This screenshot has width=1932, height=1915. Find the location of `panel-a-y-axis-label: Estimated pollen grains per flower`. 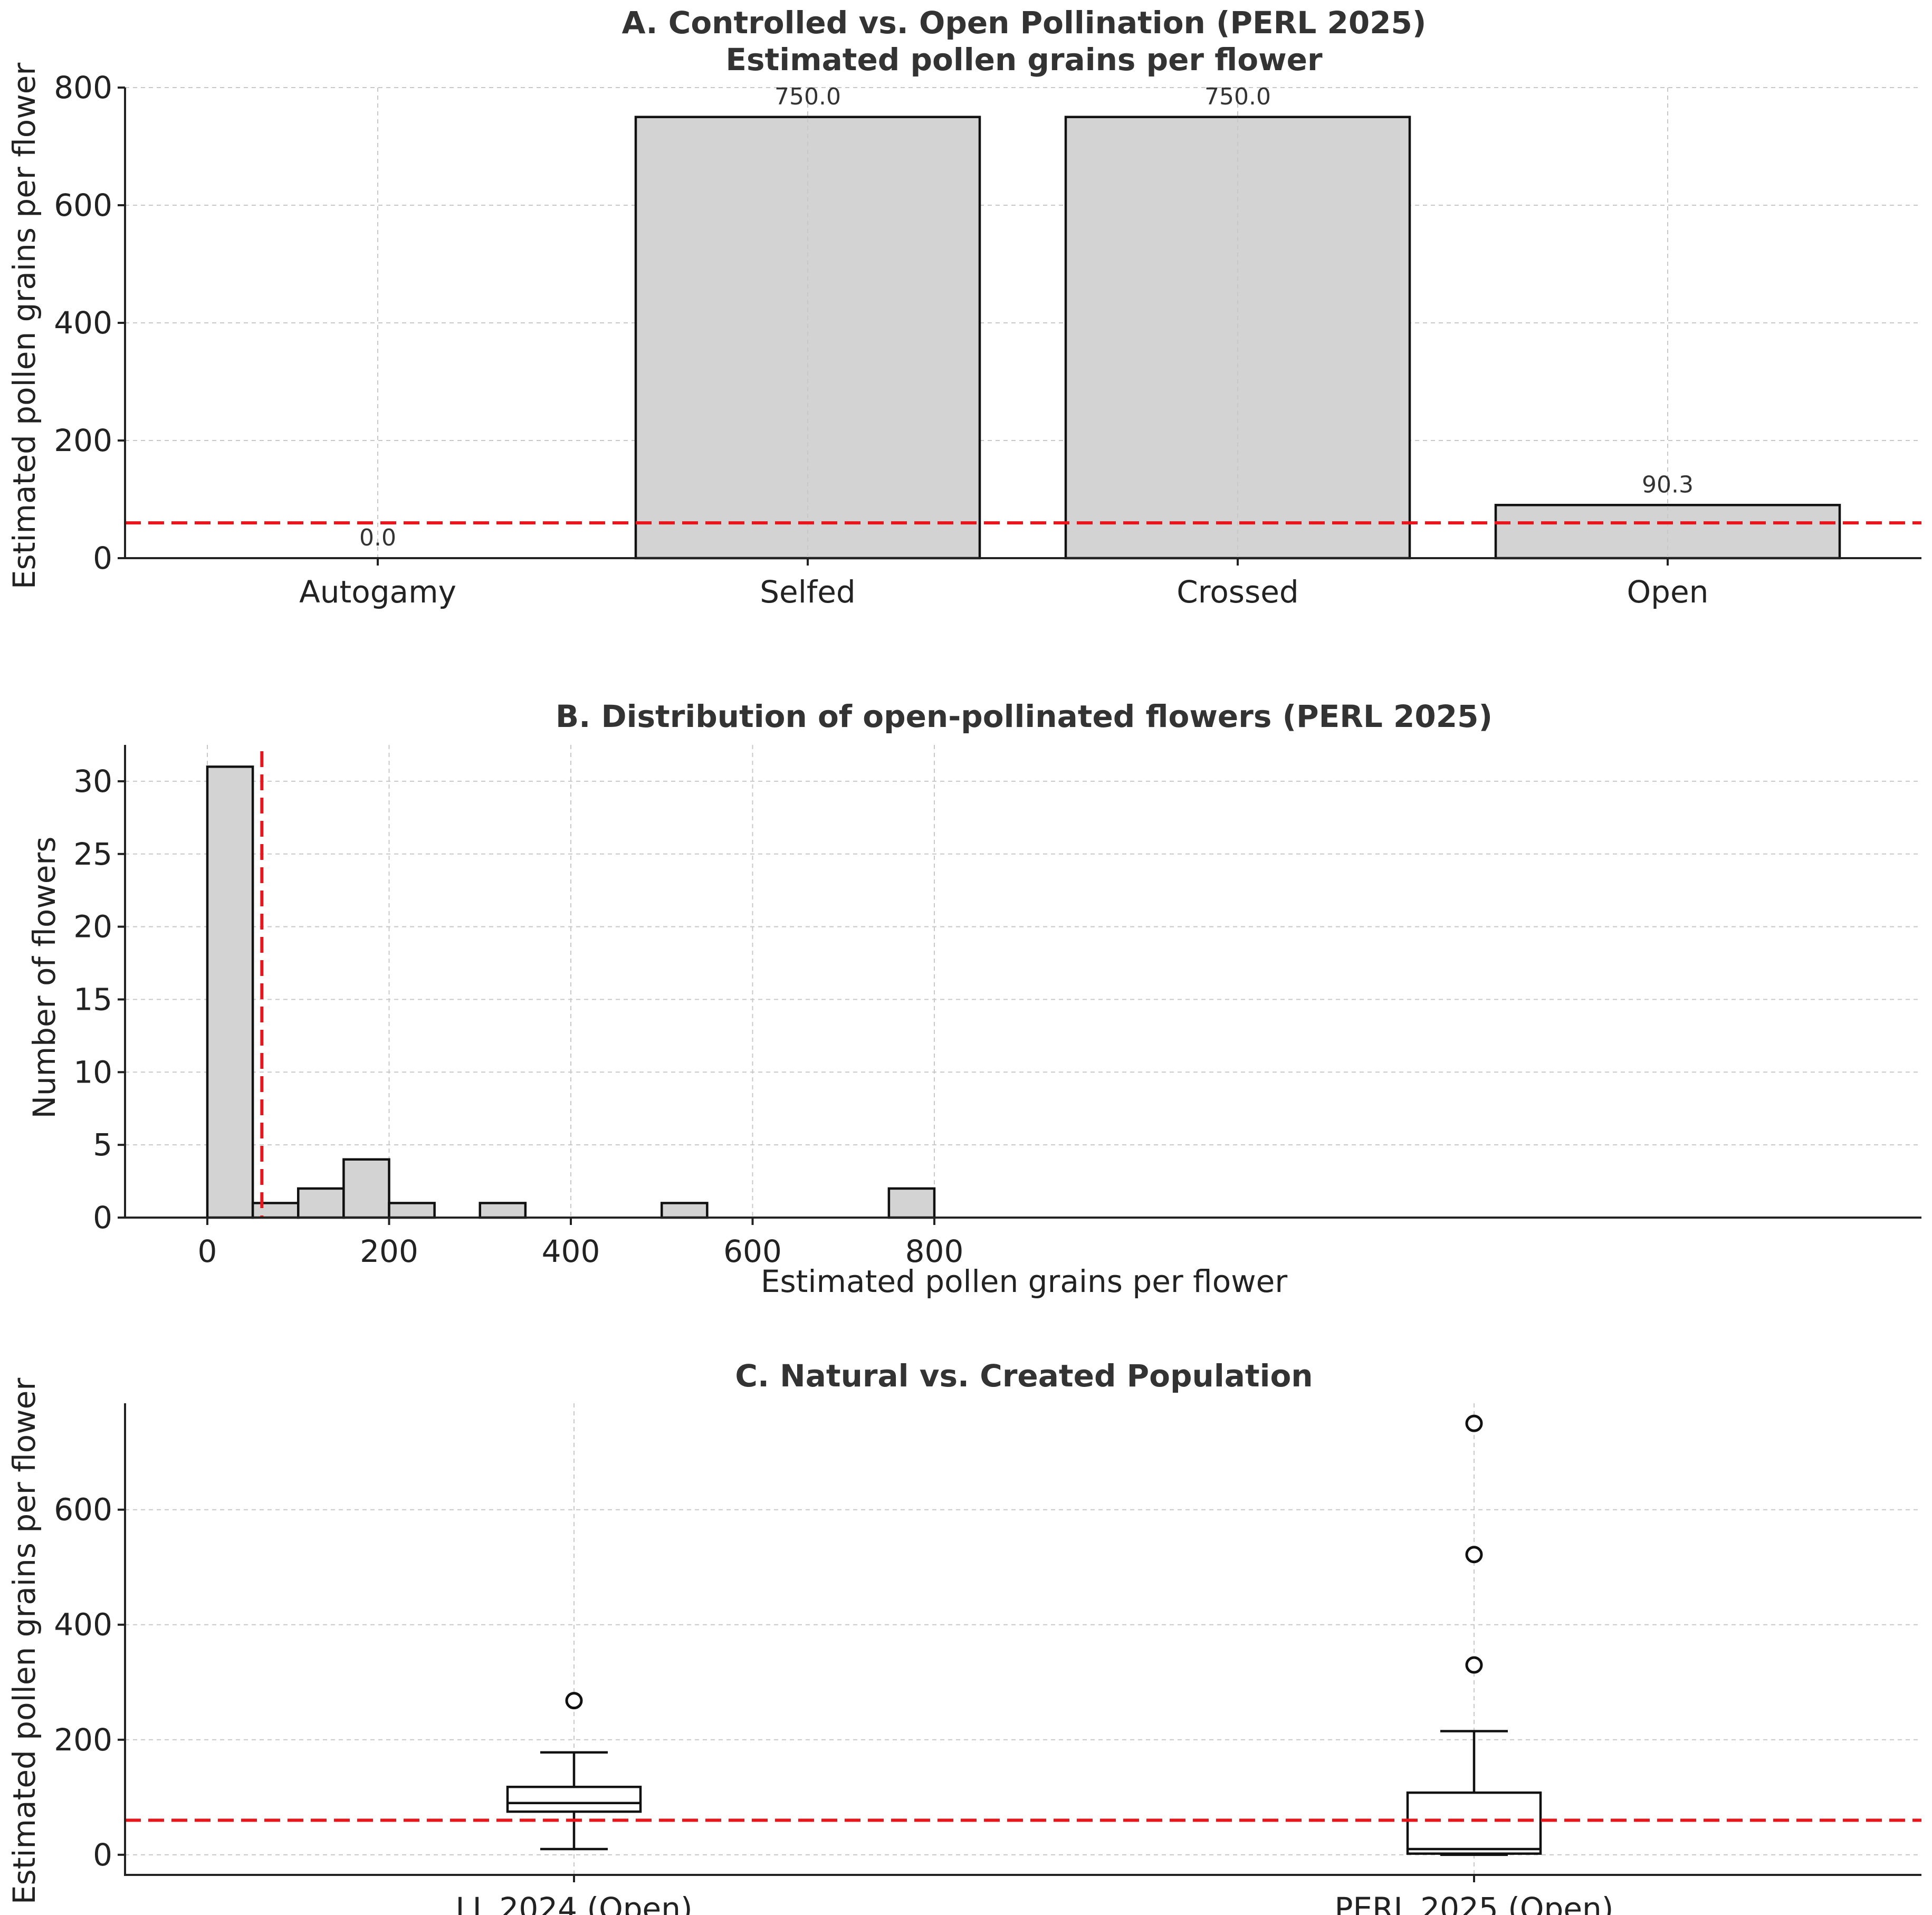

panel-a-y-axis-label: Estimated pollen grains per flower is located at coordinates (24, 326).